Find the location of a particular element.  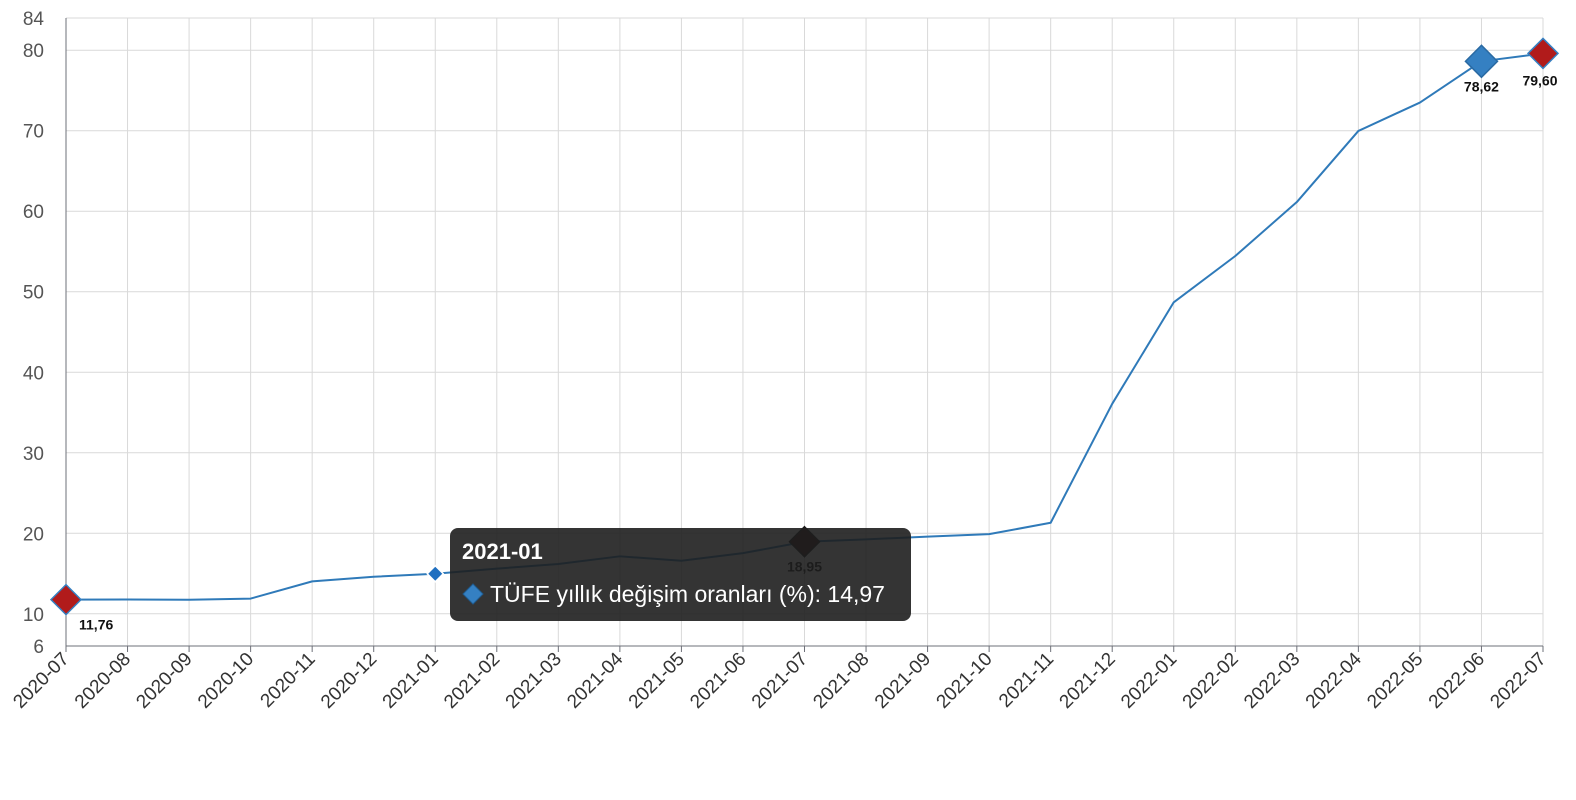

x-tick-label: 2022-03 is located at coordinates (1272, 681).